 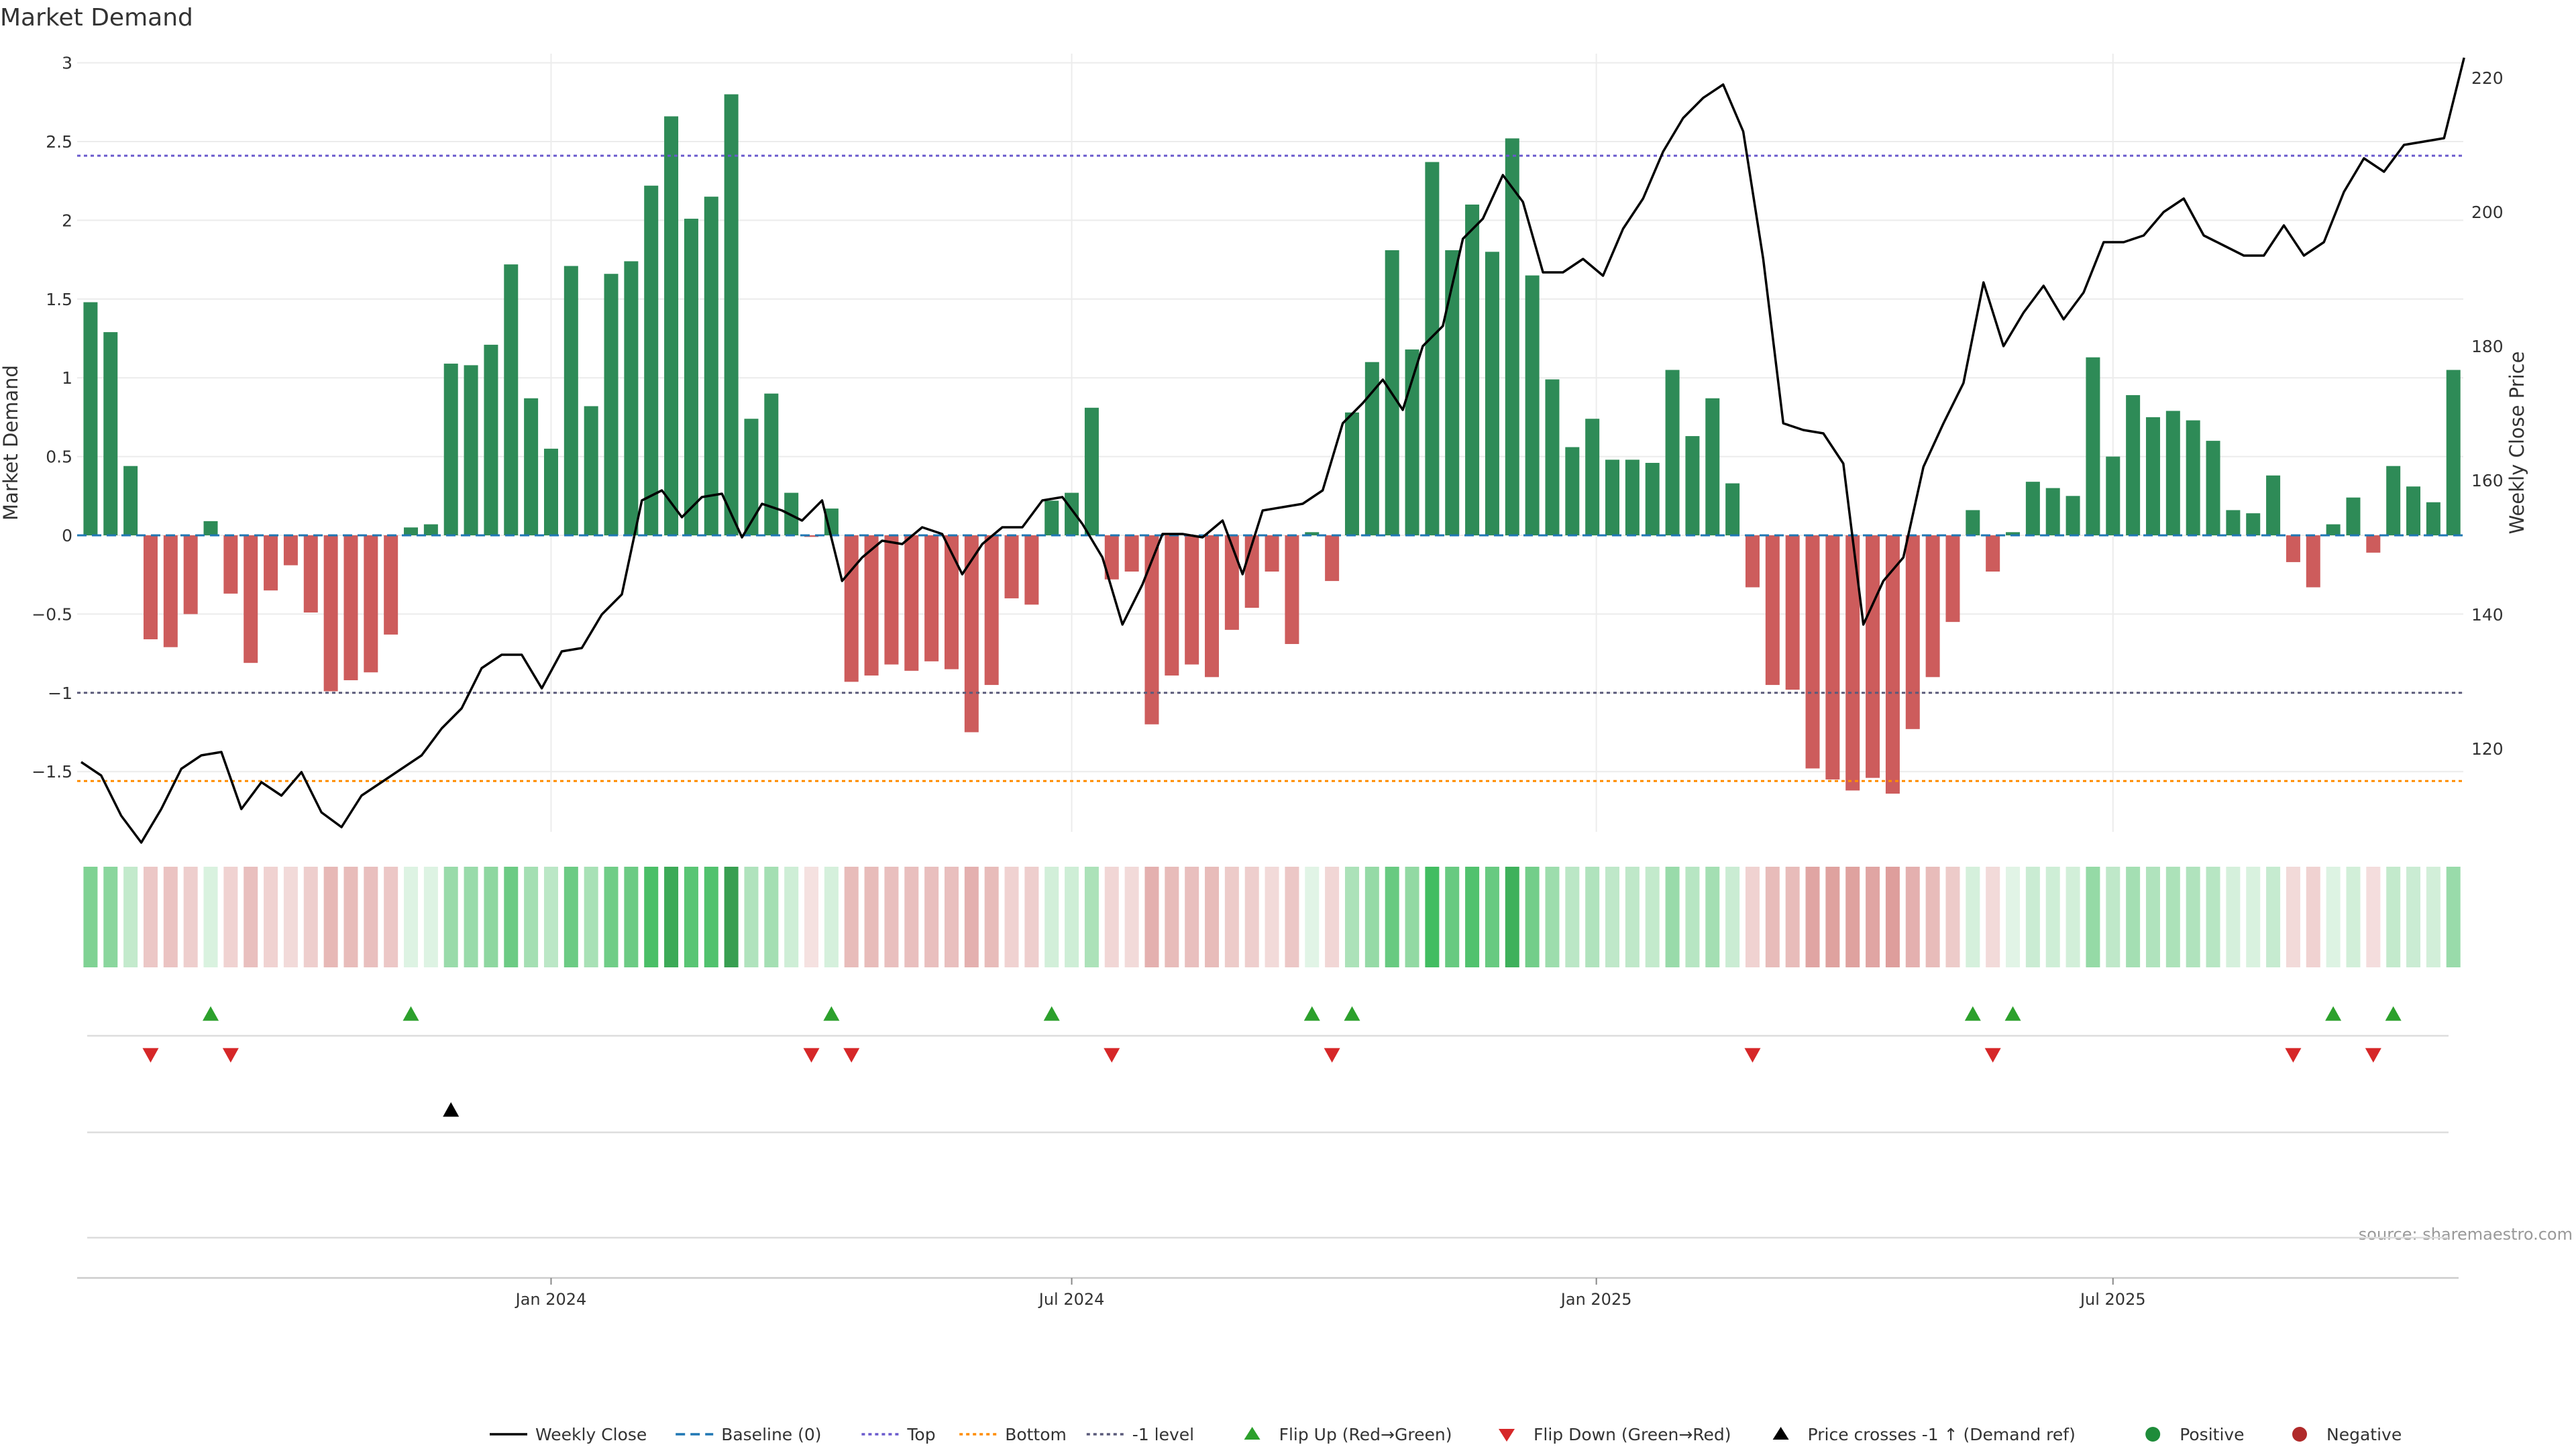 What do you see at coordinates (2487, 346) in the screenshot?
I see `y2-tick-label: 180` at bounding box center [2487, 346].